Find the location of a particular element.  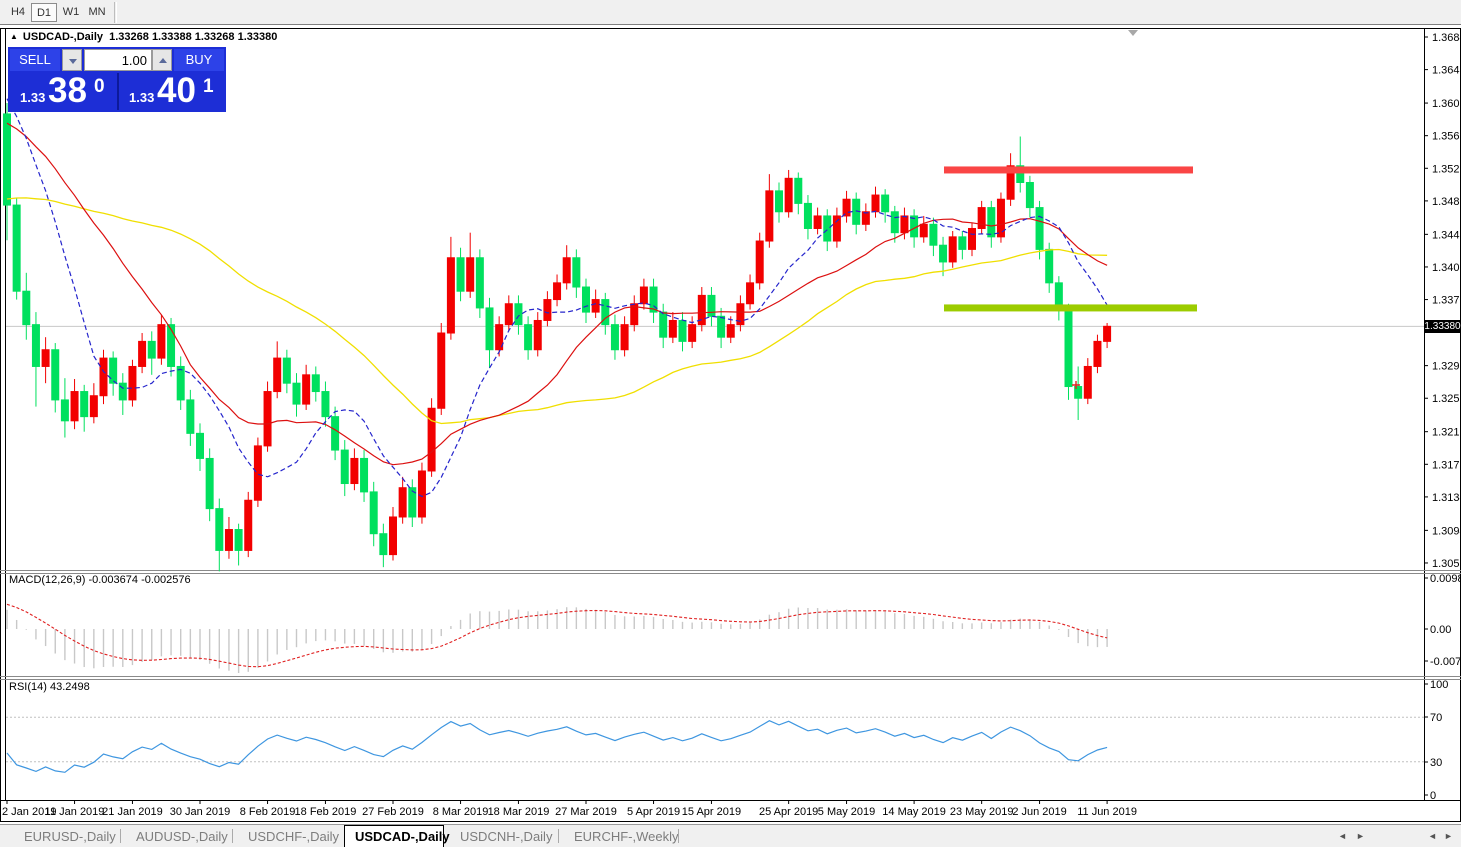

tab-usdcad-daily: USDCAD-,Daily is located at coordinates (397, 836).